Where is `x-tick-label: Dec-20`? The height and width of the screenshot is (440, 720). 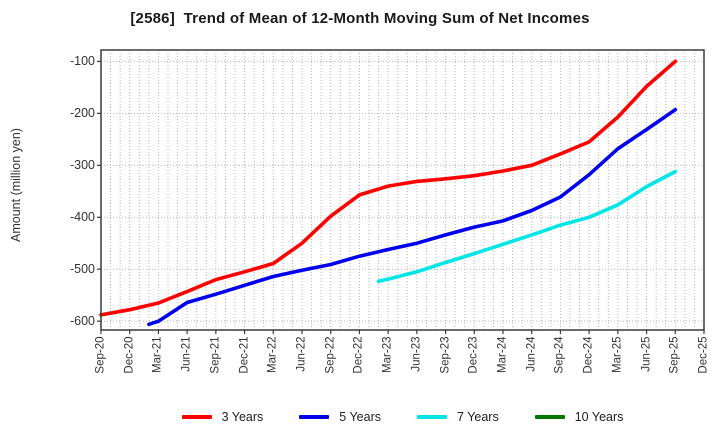 x-tick-label: Dec-20 is located at coordinates (129, 355).